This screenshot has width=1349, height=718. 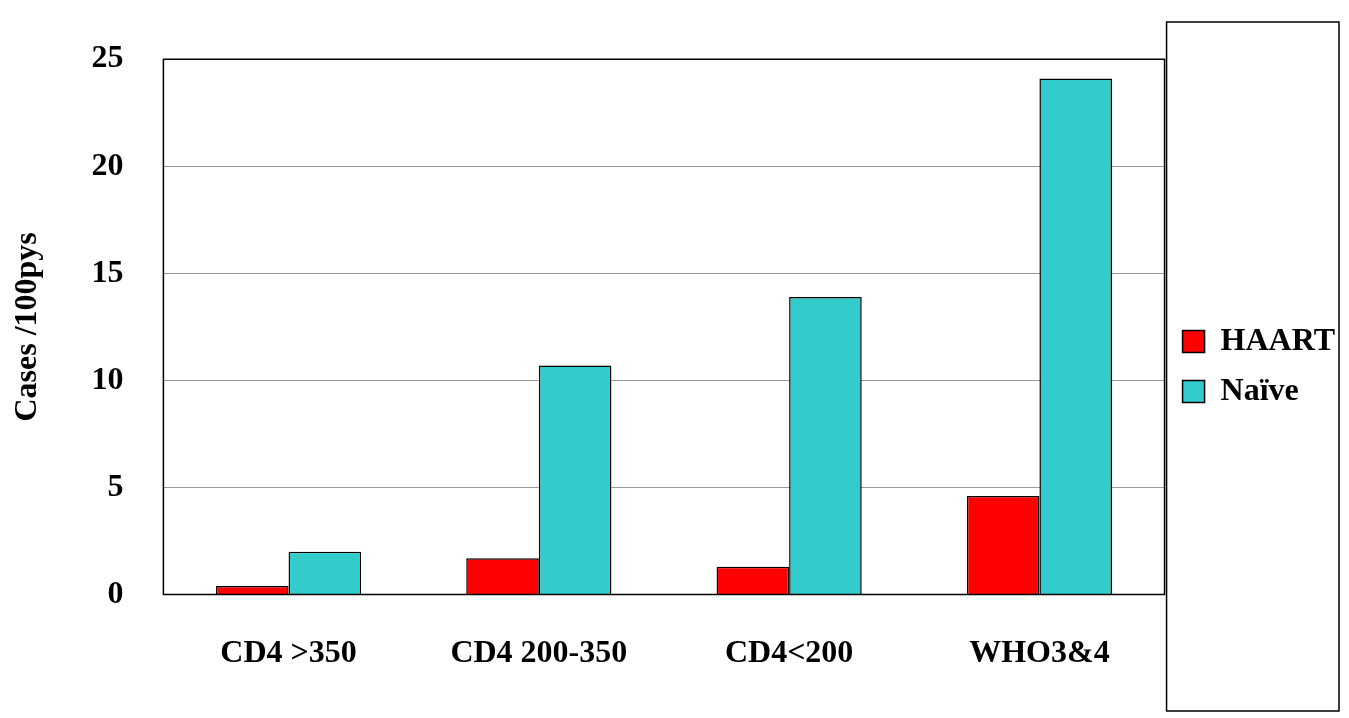 What do you see at coordinates (107, 270) in the screenshot?
I see `y-tick-label: 15` at bounding box center [107, 270].